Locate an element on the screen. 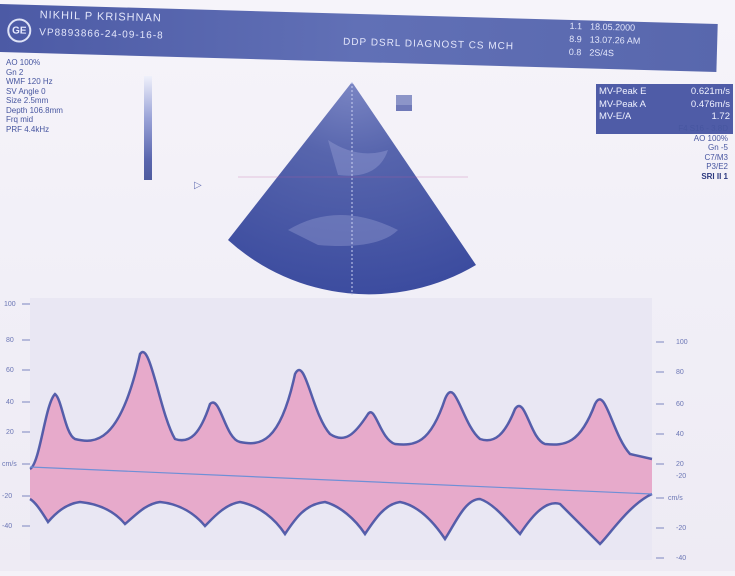 This screenshot has height=576, width=735. right-scale-label: 80 is located at coordinates (680, 372).